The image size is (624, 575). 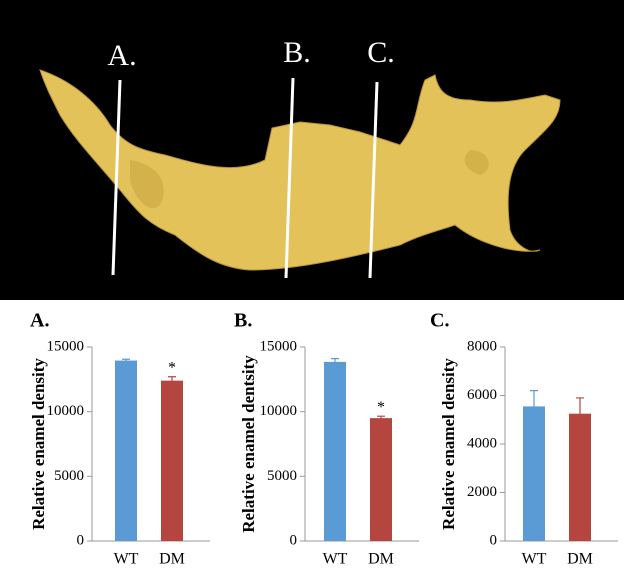 What do you see at coordinates (482, 443) in the screenshot?
I see `y-tick-label: 4000` at bounding box center [482, 443].